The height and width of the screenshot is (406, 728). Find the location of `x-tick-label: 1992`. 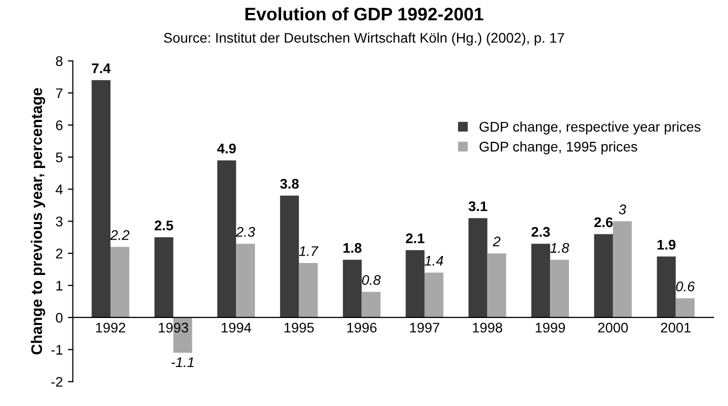

x-tick-label: 1992 is located at coordinates (111, 327).